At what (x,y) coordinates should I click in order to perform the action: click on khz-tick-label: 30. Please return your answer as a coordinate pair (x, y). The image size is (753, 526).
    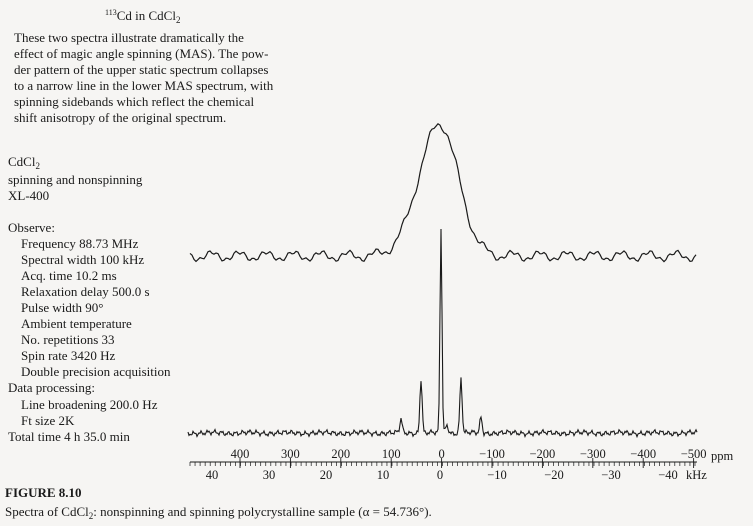
    Looking at the image, I should click on (269, 475).